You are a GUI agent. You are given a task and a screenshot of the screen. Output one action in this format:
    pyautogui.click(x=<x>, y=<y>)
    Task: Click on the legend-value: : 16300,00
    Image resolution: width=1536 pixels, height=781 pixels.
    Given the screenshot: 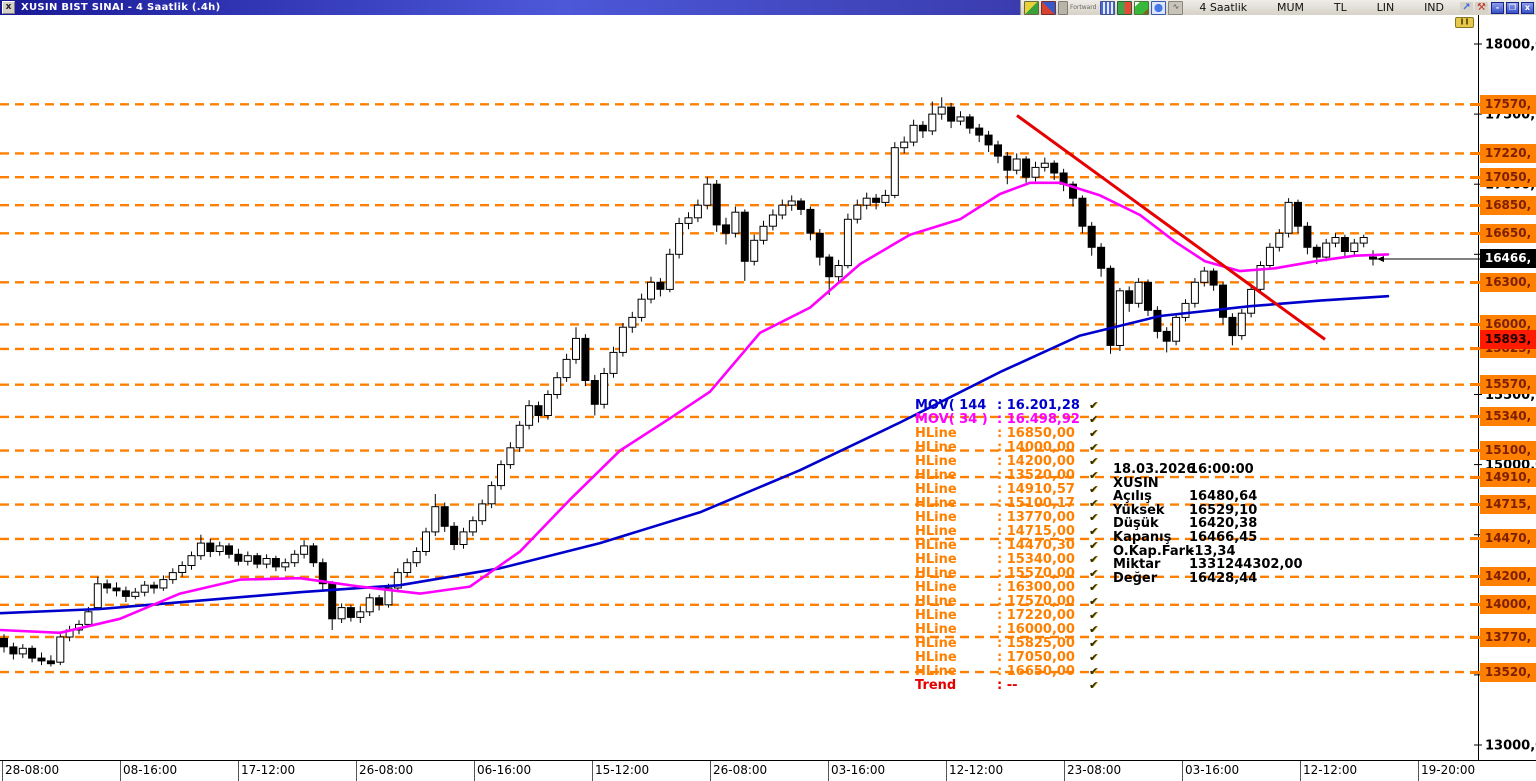 What is the action you would take?
    pyautogui.click(x=1036, y=587)
    